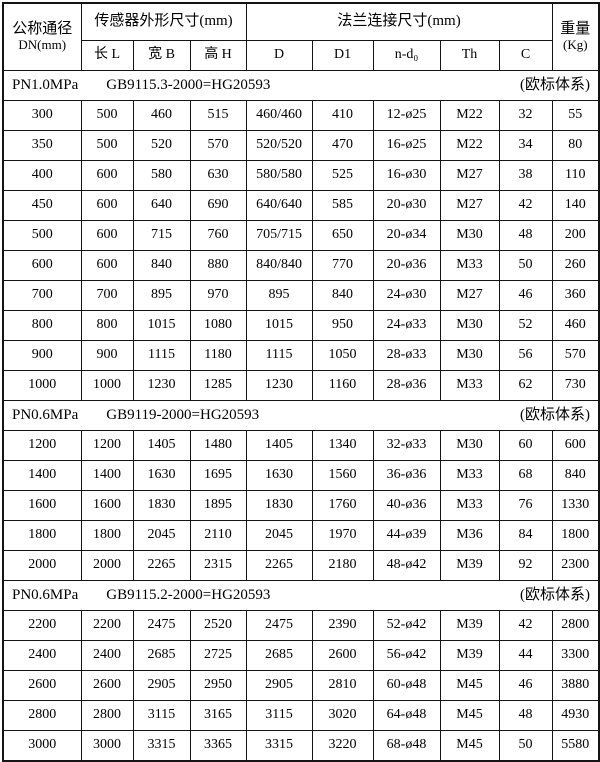 The height and width of the screenshot is (762, 600). I want to click on col-header-d: D, so click(279, 55).